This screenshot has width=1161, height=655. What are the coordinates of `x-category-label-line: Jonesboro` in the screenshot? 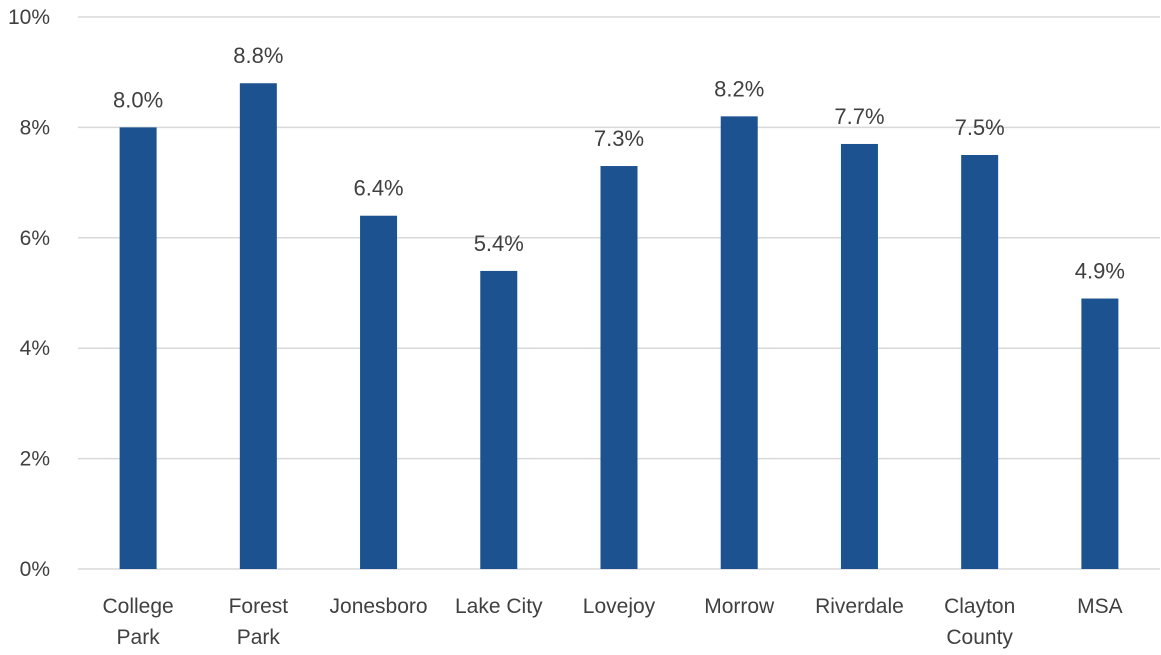 It's located at (379, 606).